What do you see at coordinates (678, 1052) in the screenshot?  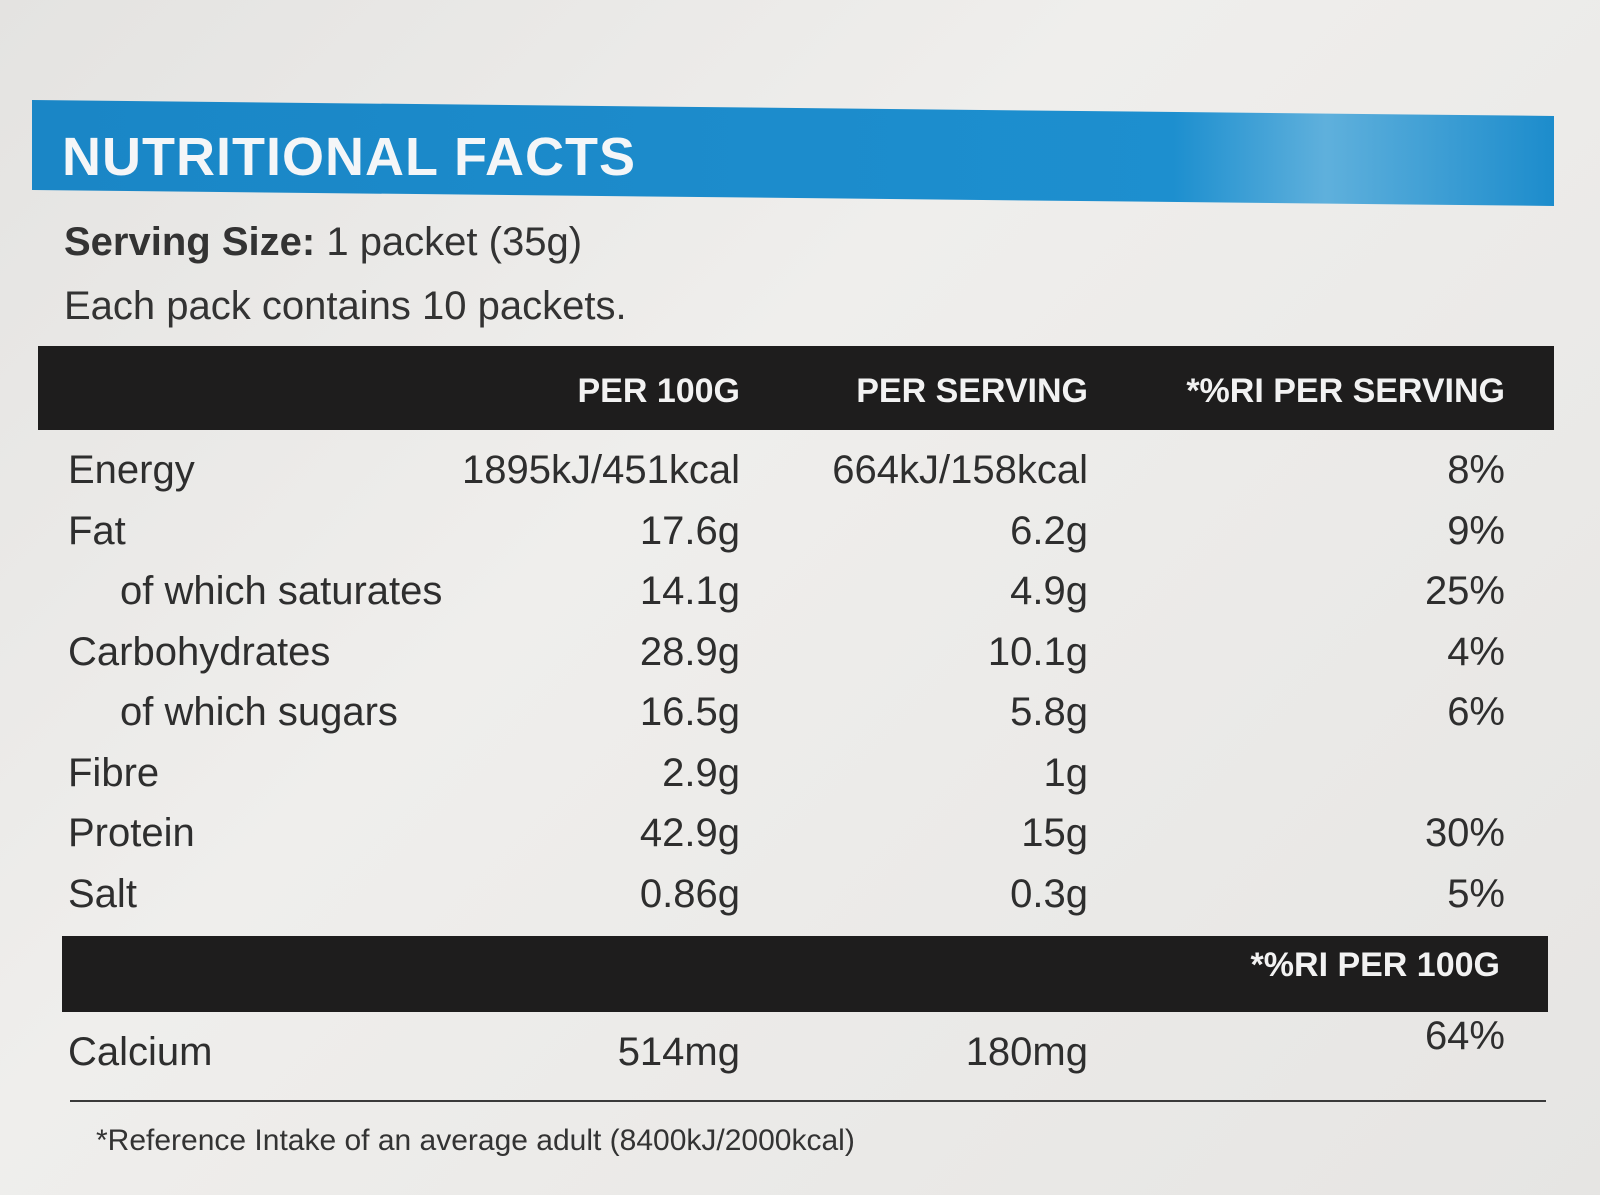 I see `cell-value: 514mg` at bounding box center [678, 1052].